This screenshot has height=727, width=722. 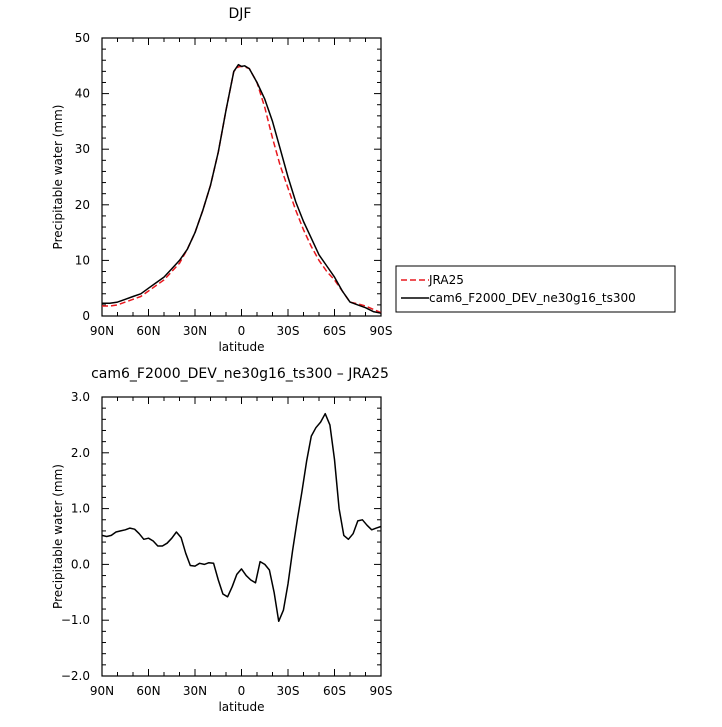 What do you see at coordinates (82, 149) in the screenshot?
I see `y-tick-label-0-3: 30` at bounding box center [82, 149].